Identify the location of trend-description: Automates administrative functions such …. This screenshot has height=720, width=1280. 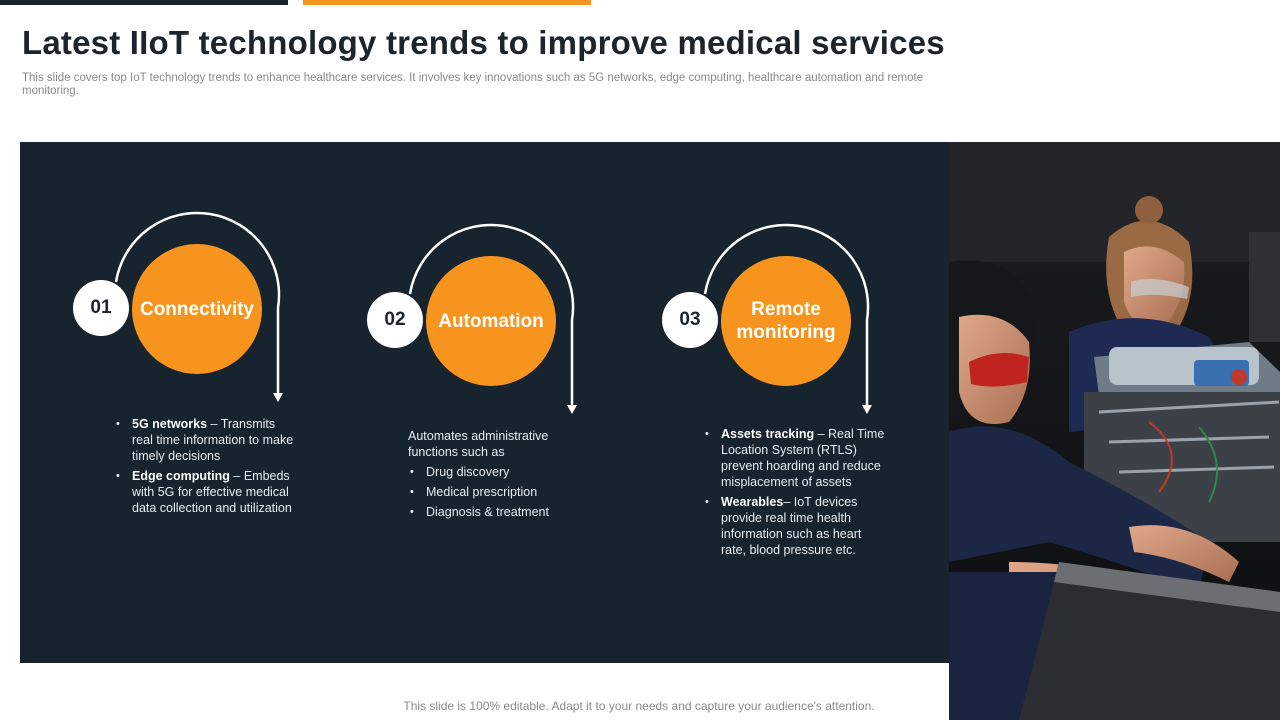
(498, 476).